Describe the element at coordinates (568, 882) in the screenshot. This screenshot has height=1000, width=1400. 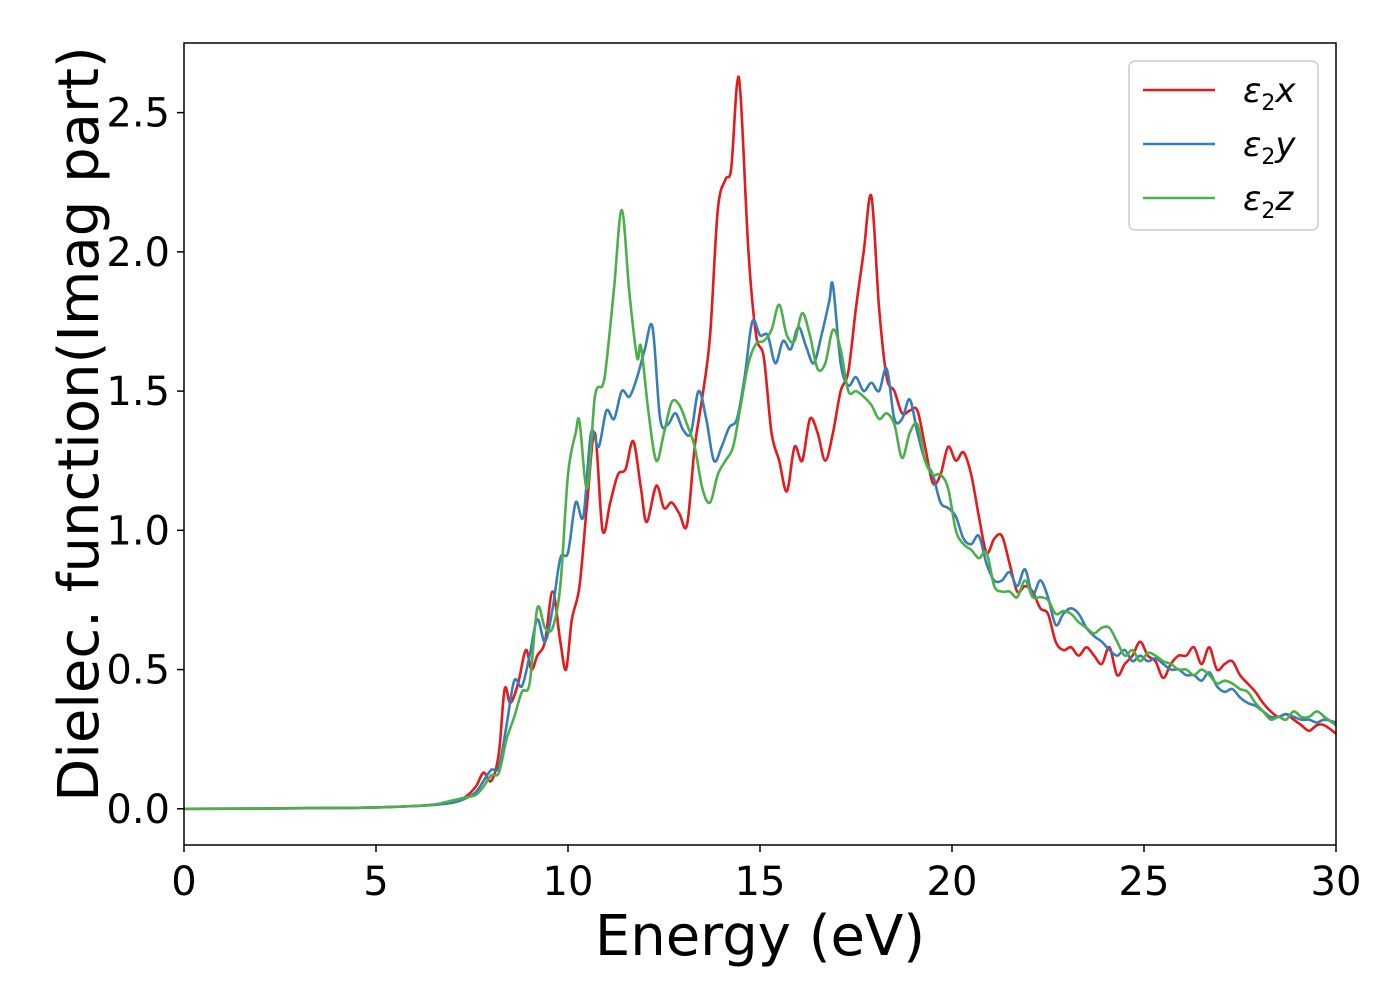
I see `x-tick-label: 10` at that location.